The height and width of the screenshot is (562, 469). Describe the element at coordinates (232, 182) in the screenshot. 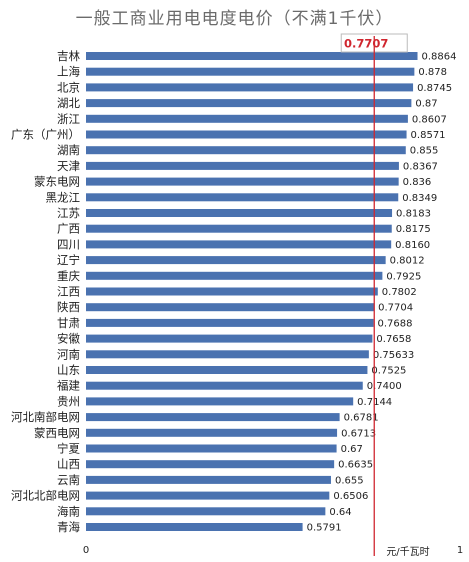

I see `bar-row: 蒙东电网 0.836` at that location.